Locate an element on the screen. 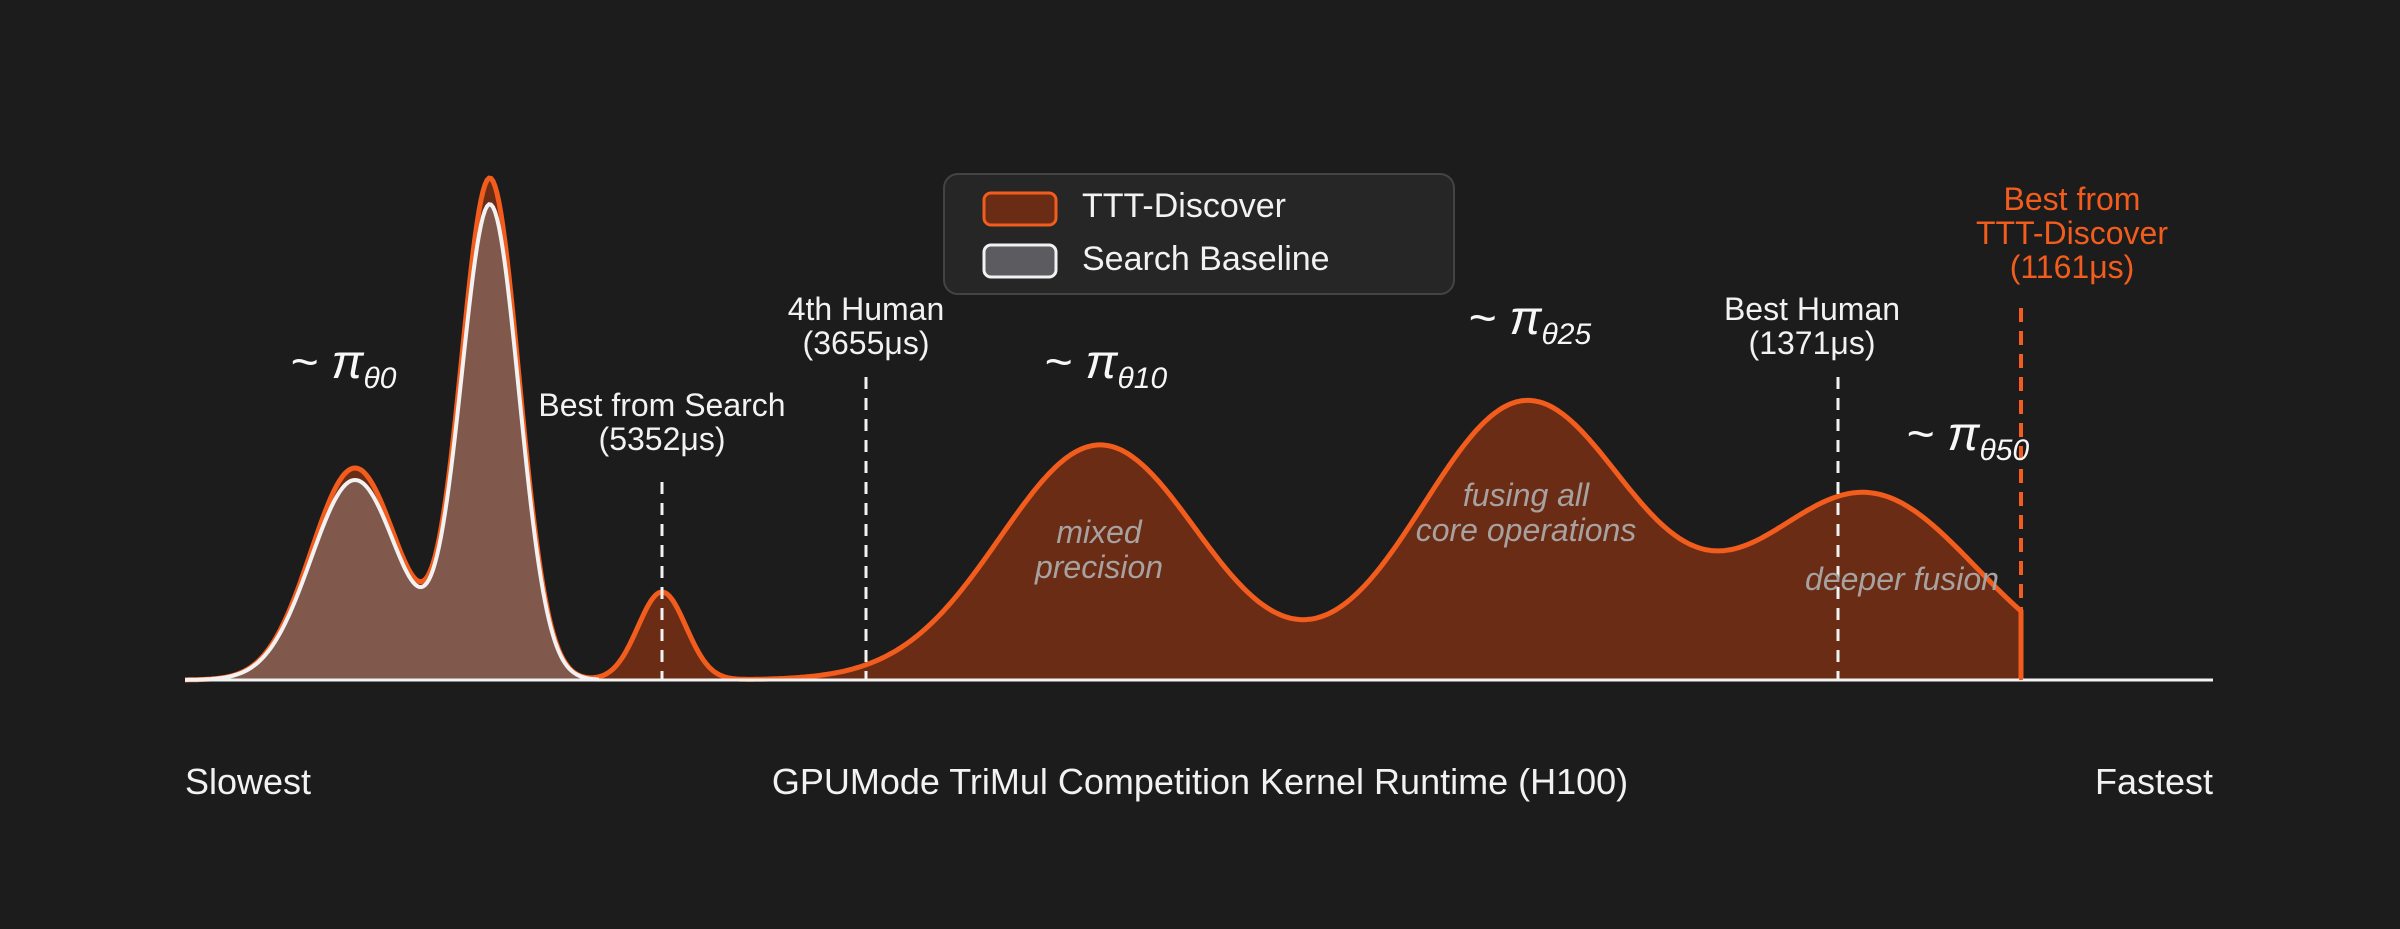 This screenshot has width=2400, height=929. marker-label-best-ttt-line1: Best from is located at coordinates (2072, 199).